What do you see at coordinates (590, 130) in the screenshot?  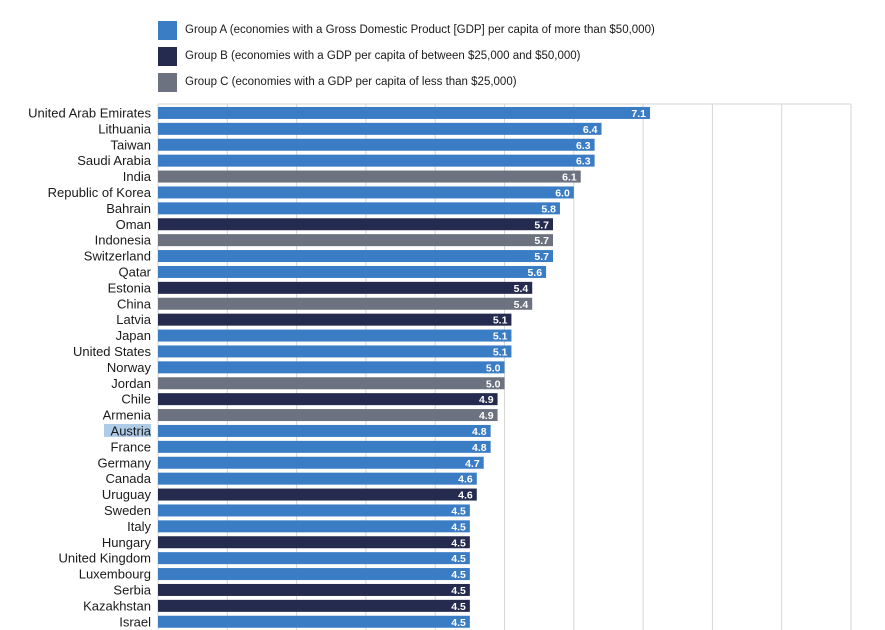 I see `value-label: 6.4` at bounding box center [590, 130].